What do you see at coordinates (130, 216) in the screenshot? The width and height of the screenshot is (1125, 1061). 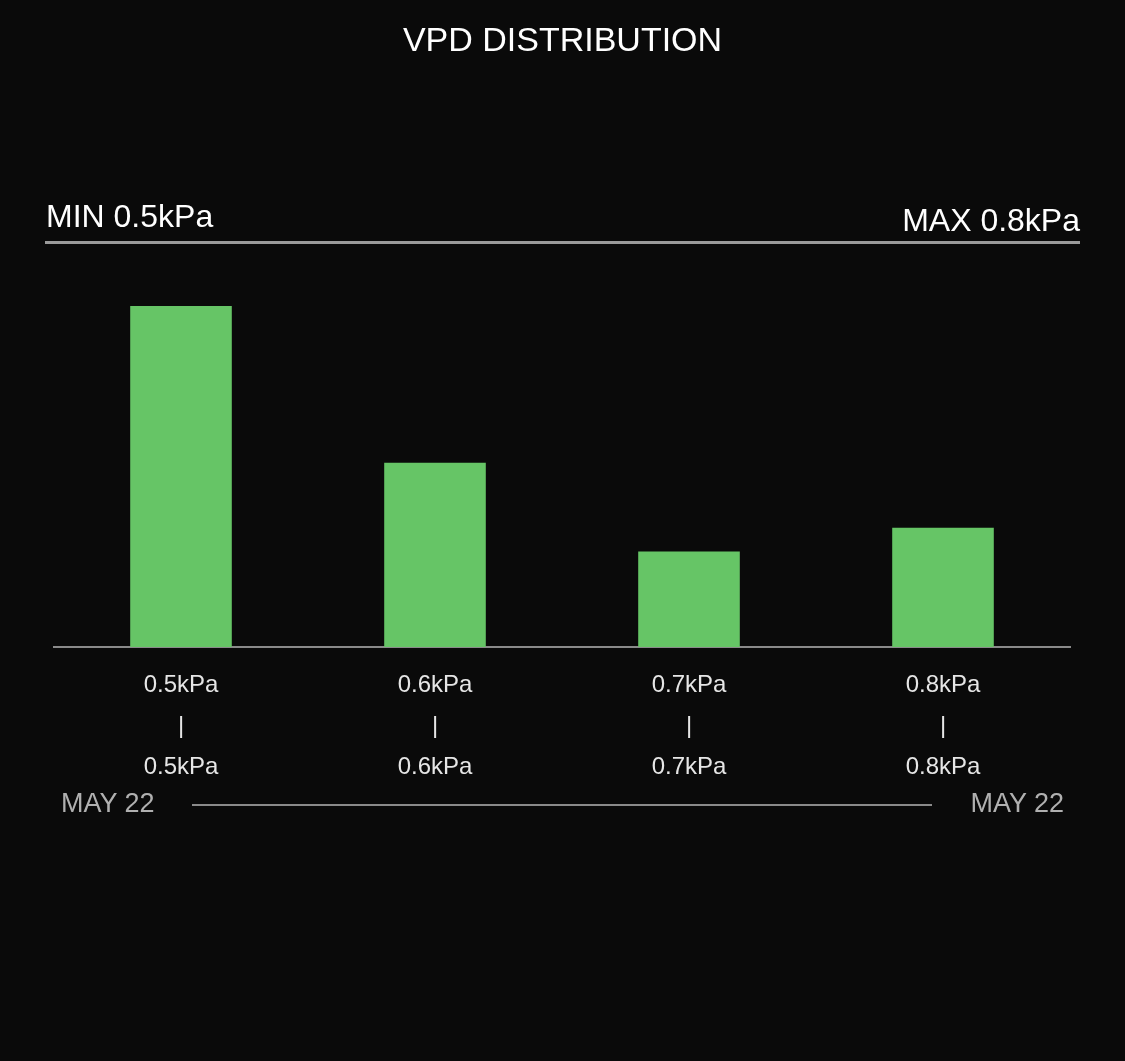 I see `text: MIN 0.5kPa` at bounding box center [130, 216].